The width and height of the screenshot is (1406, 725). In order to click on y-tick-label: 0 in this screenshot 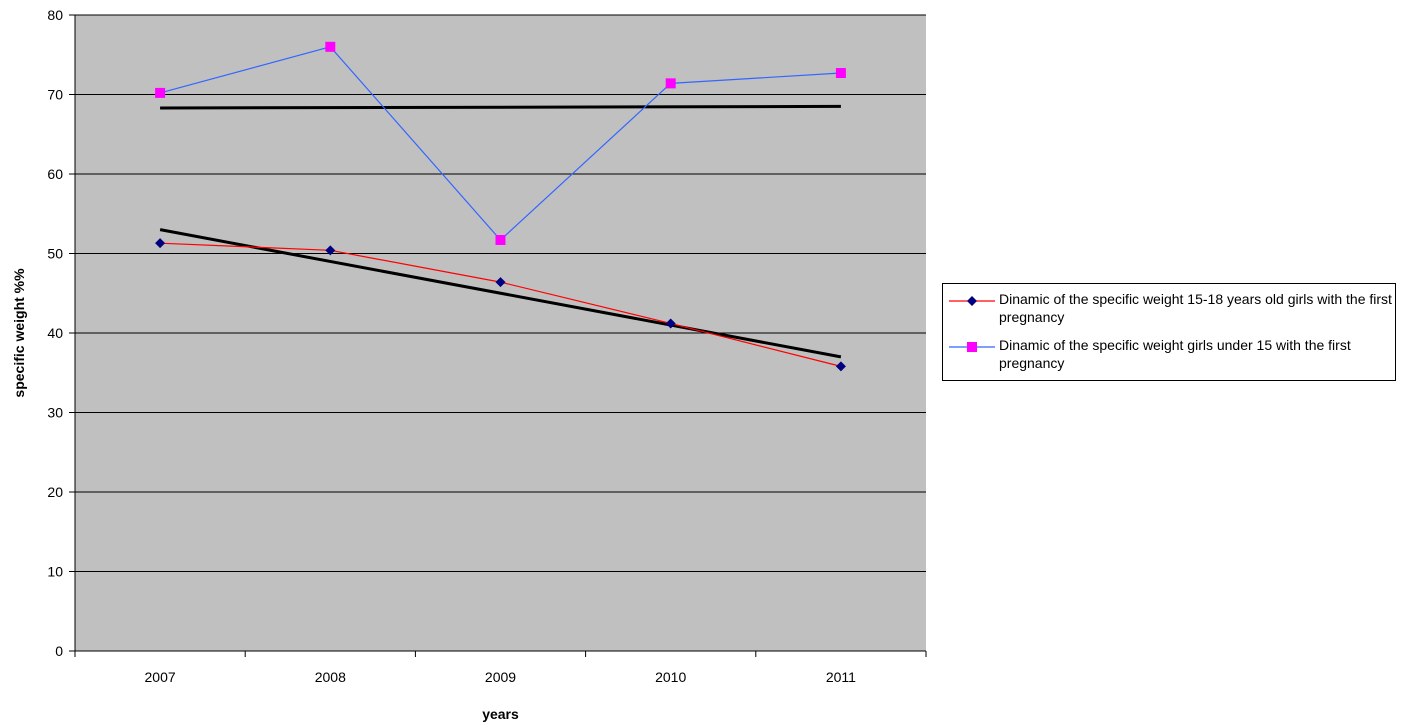, I will do `click(59, 651)`.